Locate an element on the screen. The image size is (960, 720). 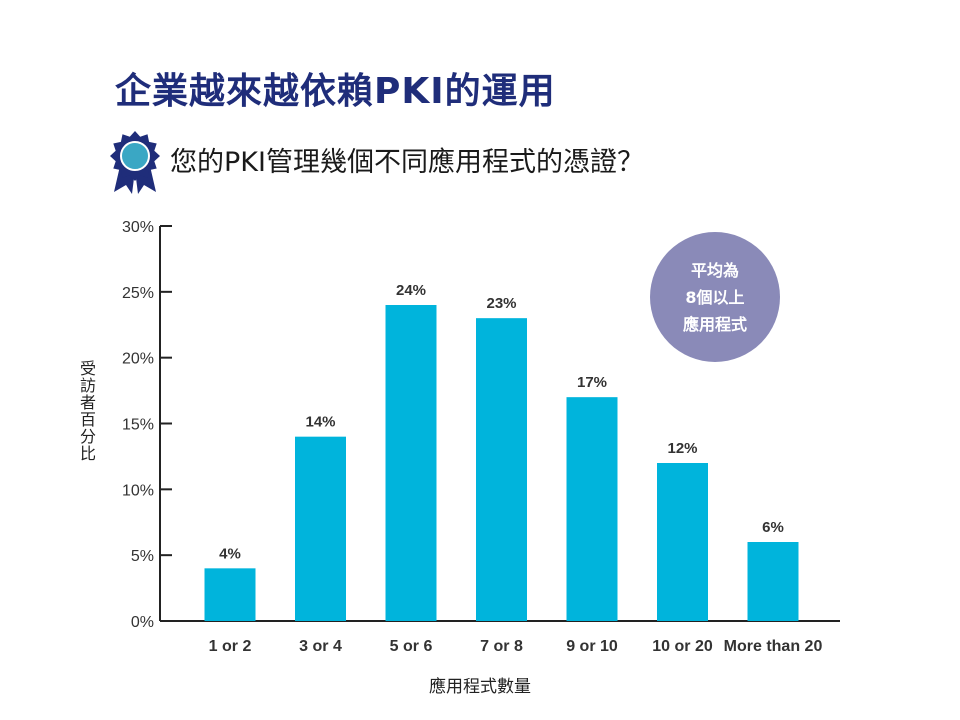
data-label: 12% is located at coordinates (682, 448).